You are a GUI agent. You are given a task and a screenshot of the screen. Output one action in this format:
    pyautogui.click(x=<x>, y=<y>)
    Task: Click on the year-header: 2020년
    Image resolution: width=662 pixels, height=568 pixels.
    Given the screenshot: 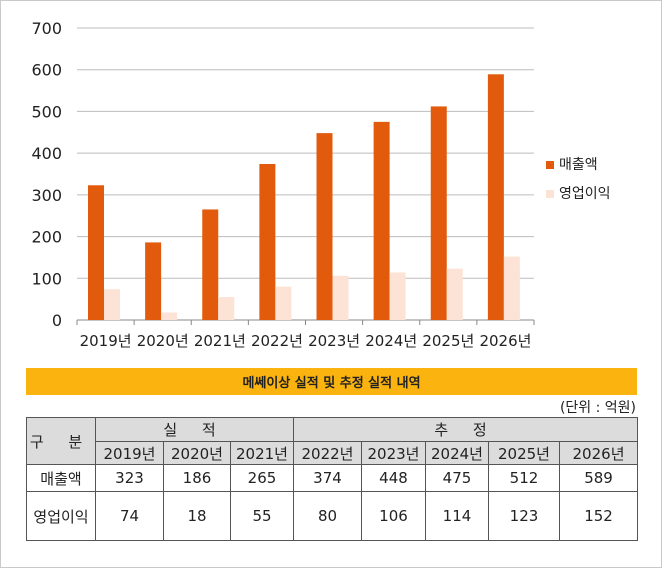 What is the action you would take?
    pyautogui.click(x=197, y=453)
    